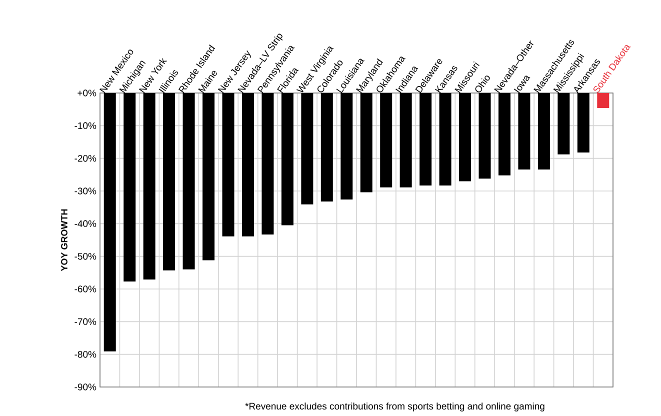 This screenshot has height=416, width=661. Describe the element at coordinates (85, 322) in the screenshot. I see `y-tick-label: -70%` at that location.